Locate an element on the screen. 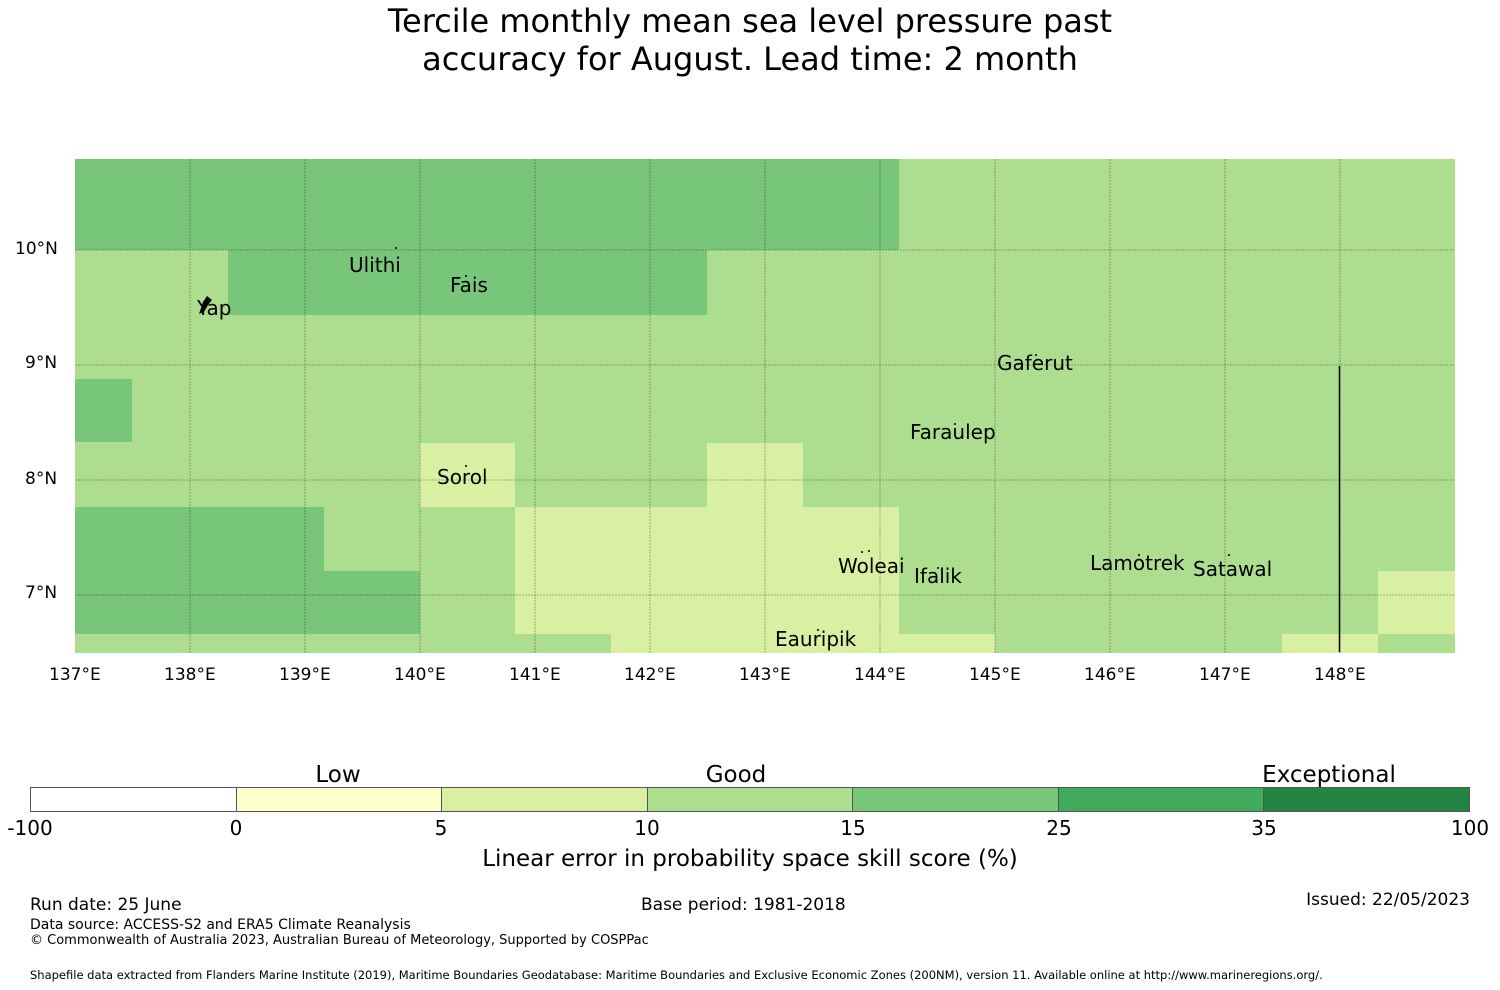  place-label-gaferut: Gaferut is located at coordinates (1035, 363).